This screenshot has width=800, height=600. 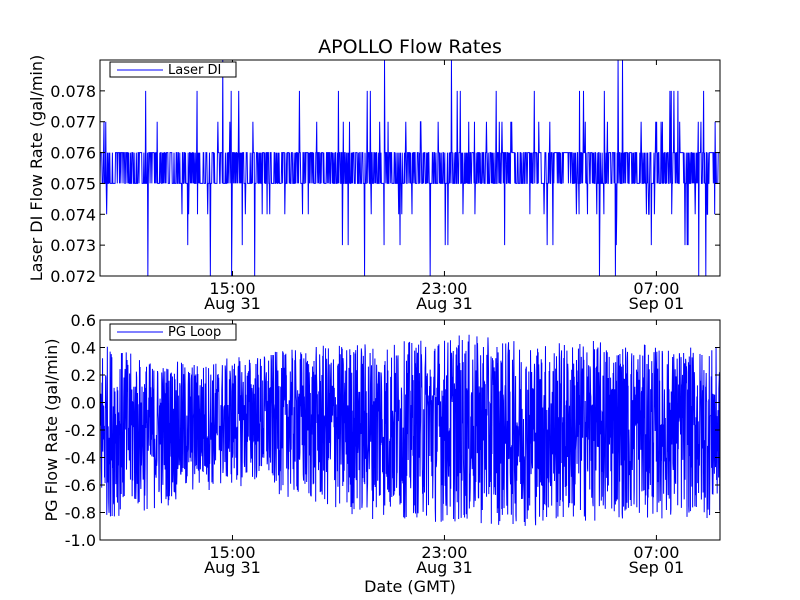 What do you see at coordinates (36, 168) in the screenshot?
I see `top-y-axis-label: Laser DI Flow Rate (gal/min)` at bounding box center [36, 168].